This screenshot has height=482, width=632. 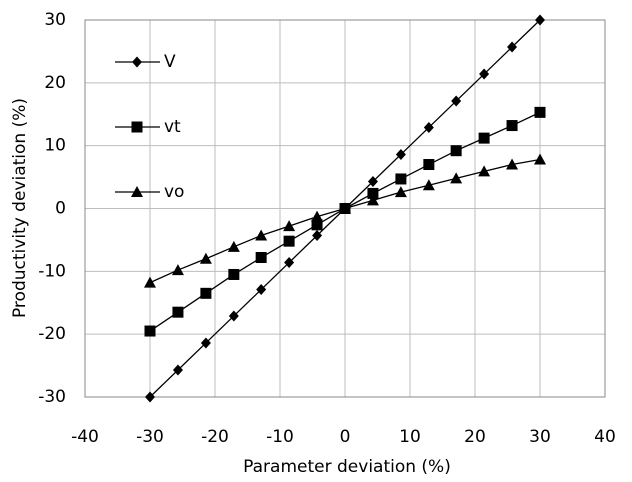 What do you see at coordinates (280, 437) in the screenshot?
I see `x-tick-label: -10` at bounding box center [280, 437].